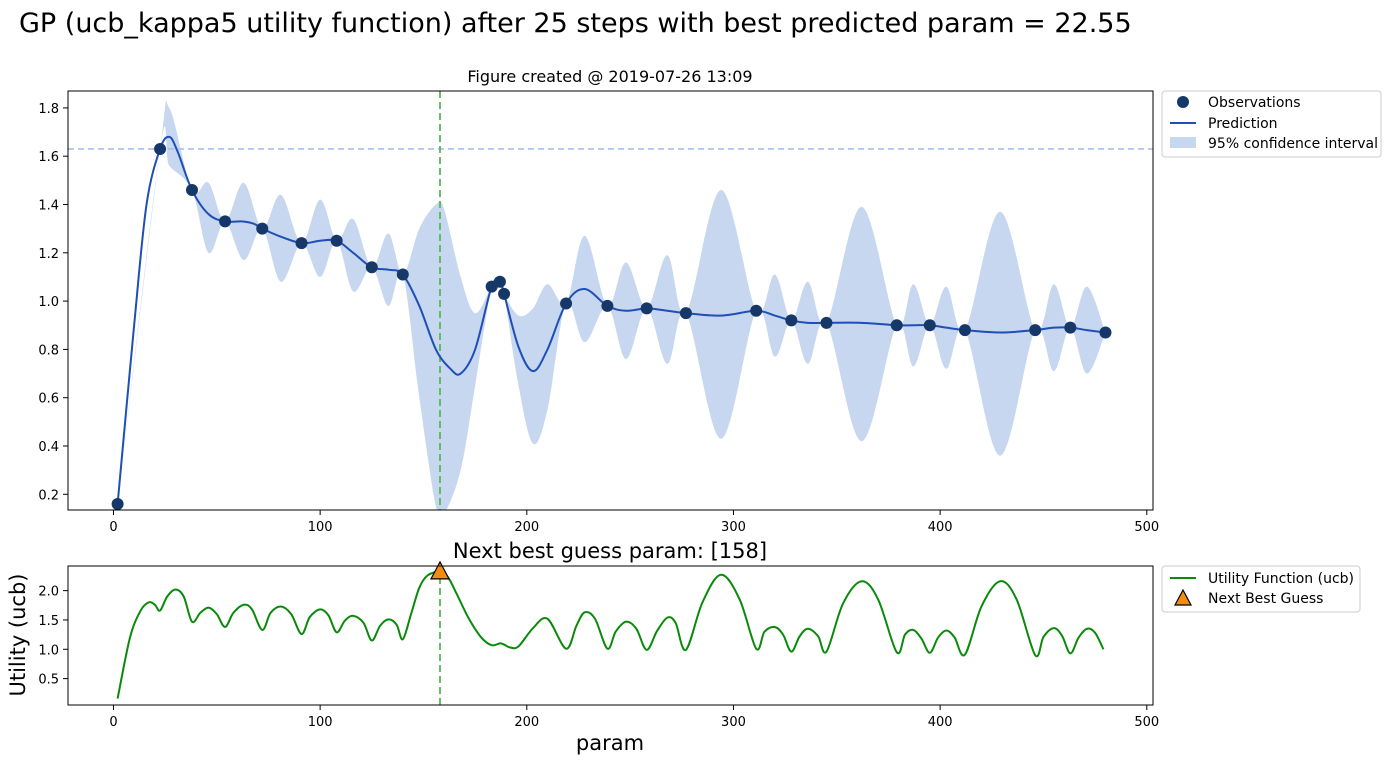  I want to click on bottom-axes-frame, so click(610, 635).